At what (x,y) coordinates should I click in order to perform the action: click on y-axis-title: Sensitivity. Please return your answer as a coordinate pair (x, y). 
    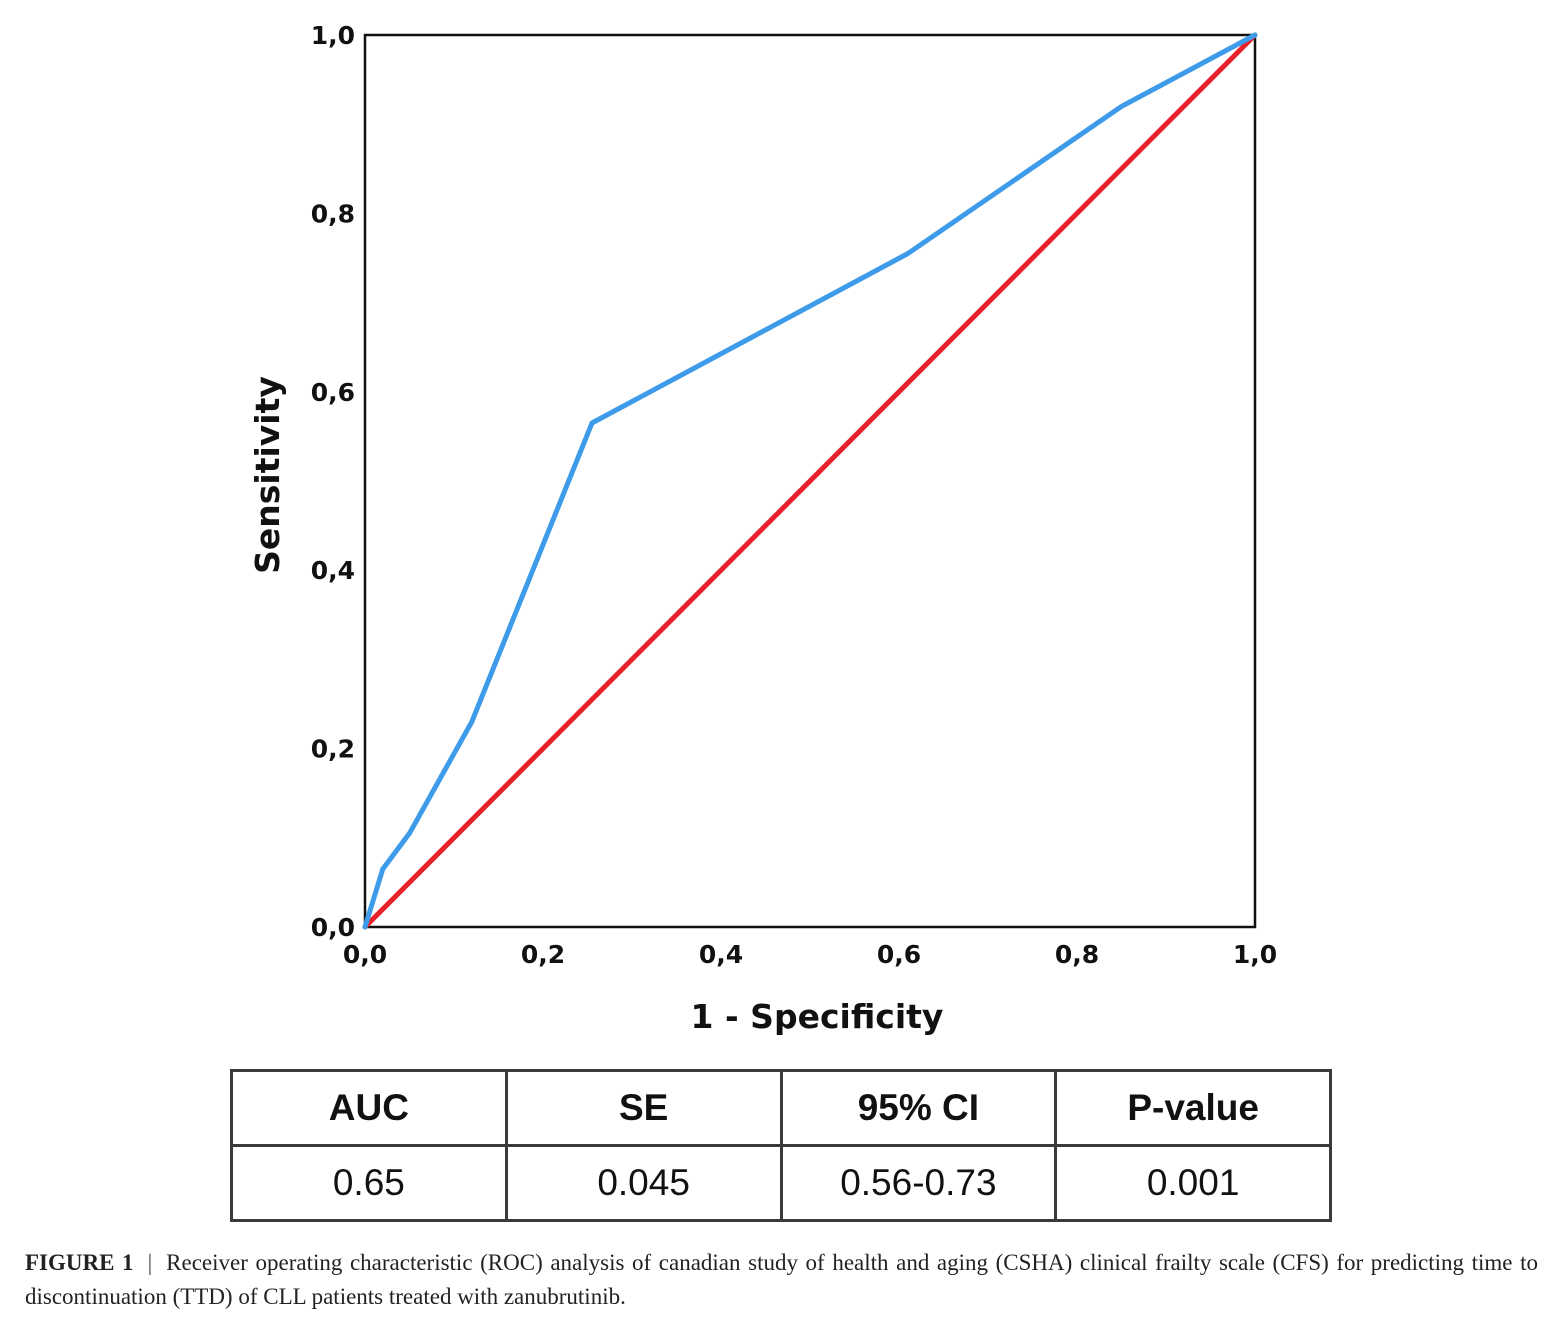
    Looking at the image, I should click on (267, 475).